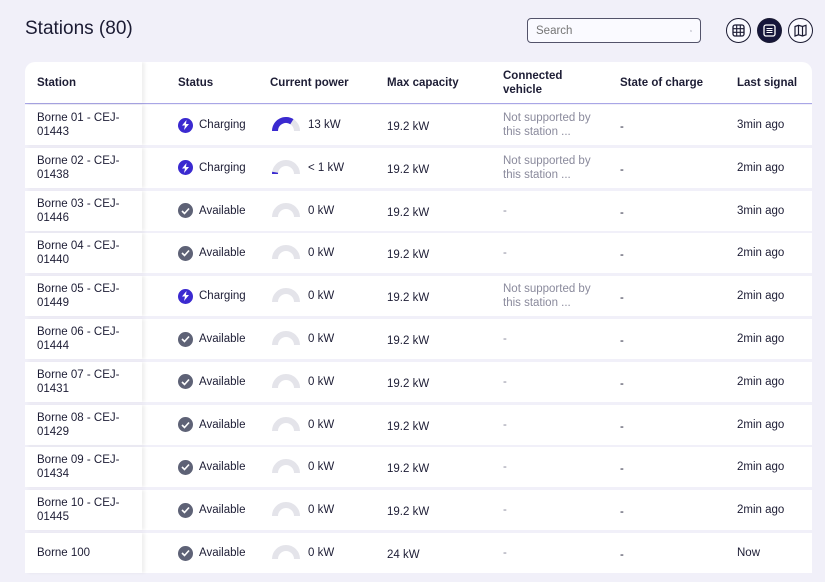 The width and height of the screenshot is (825, 582). What do you see at coordinates (84, 168) in the screenshot?
I see `station-name: Borne 02 - CEJ-01438` at bounding box center [84, 168].